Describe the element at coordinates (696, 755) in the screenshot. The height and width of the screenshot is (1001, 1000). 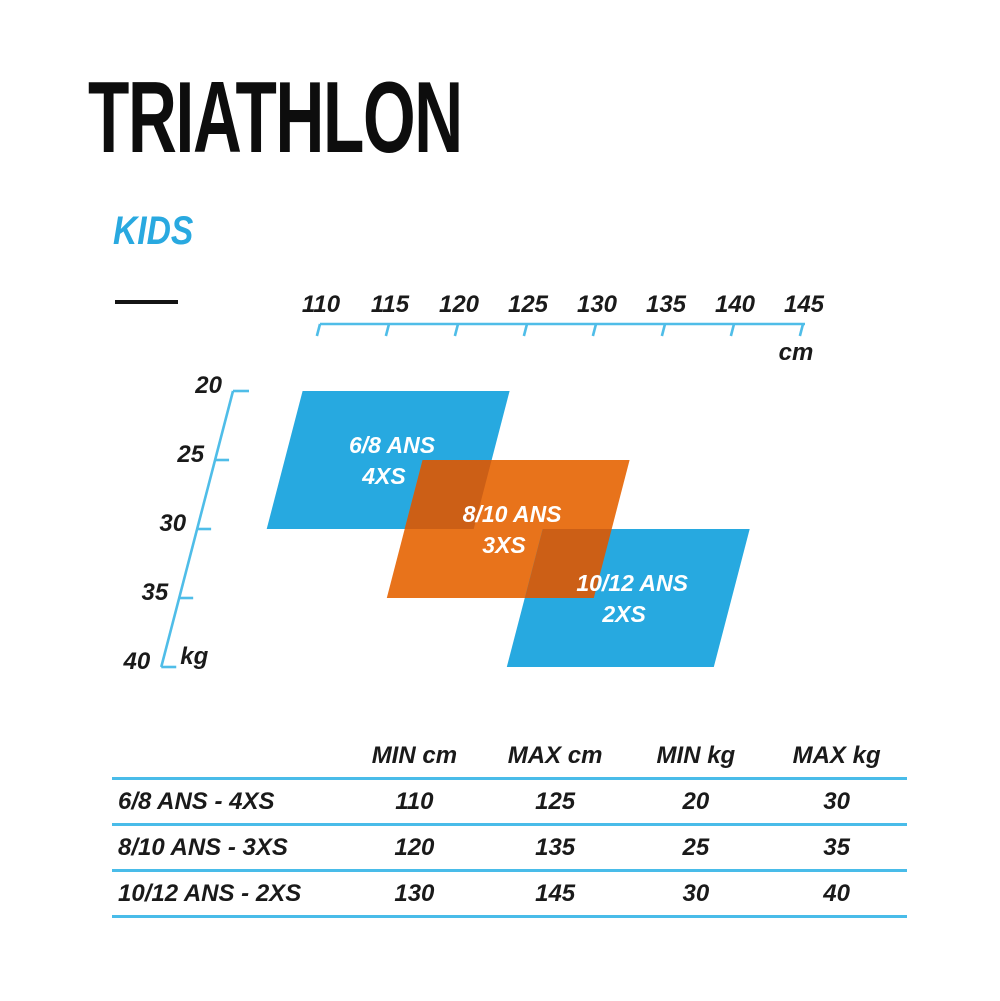
I see `column-header-min-kg: MIN kg` at that location.